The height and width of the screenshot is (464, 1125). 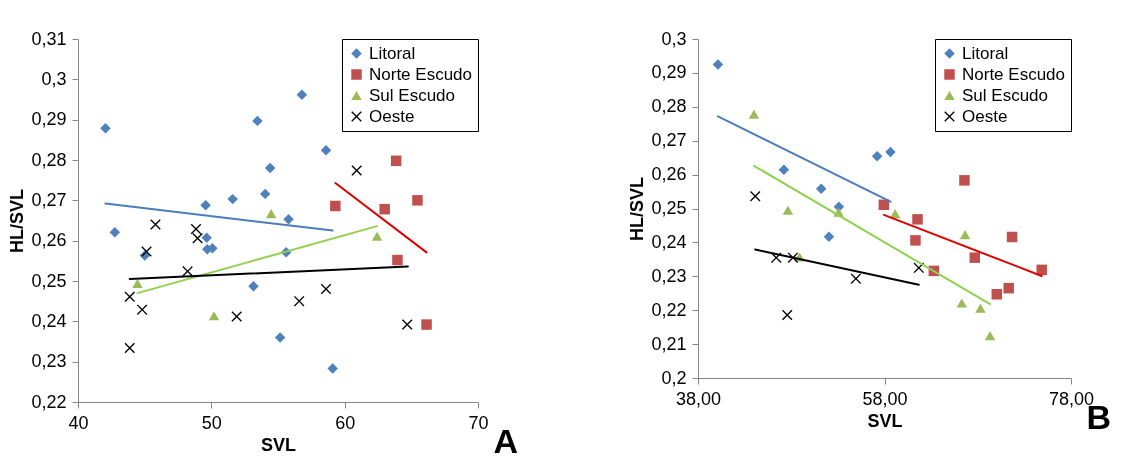 What do you see at coordinates (669, 343) in the screenshot?
I see `y-tick-label: 0,21` at bounding box center [669, 343].